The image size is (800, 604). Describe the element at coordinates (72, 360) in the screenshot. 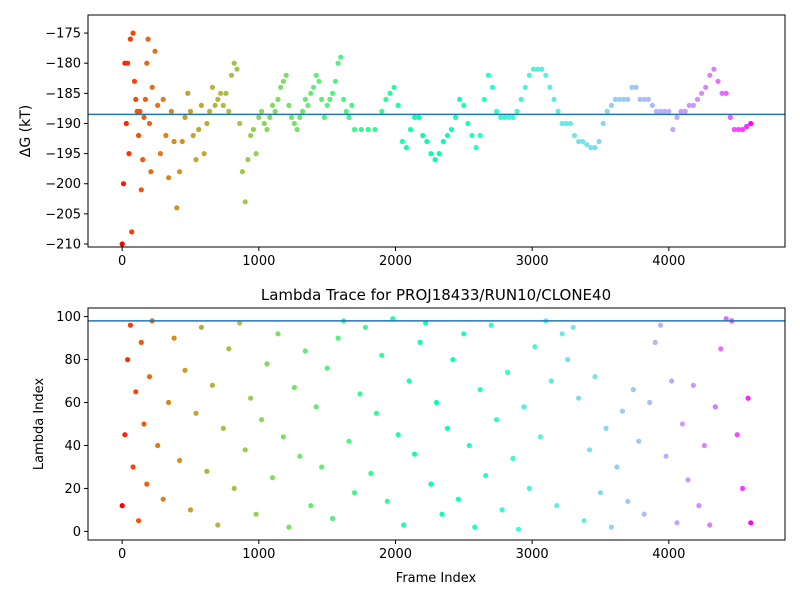

I see `y-tick-label: 80` at that location.